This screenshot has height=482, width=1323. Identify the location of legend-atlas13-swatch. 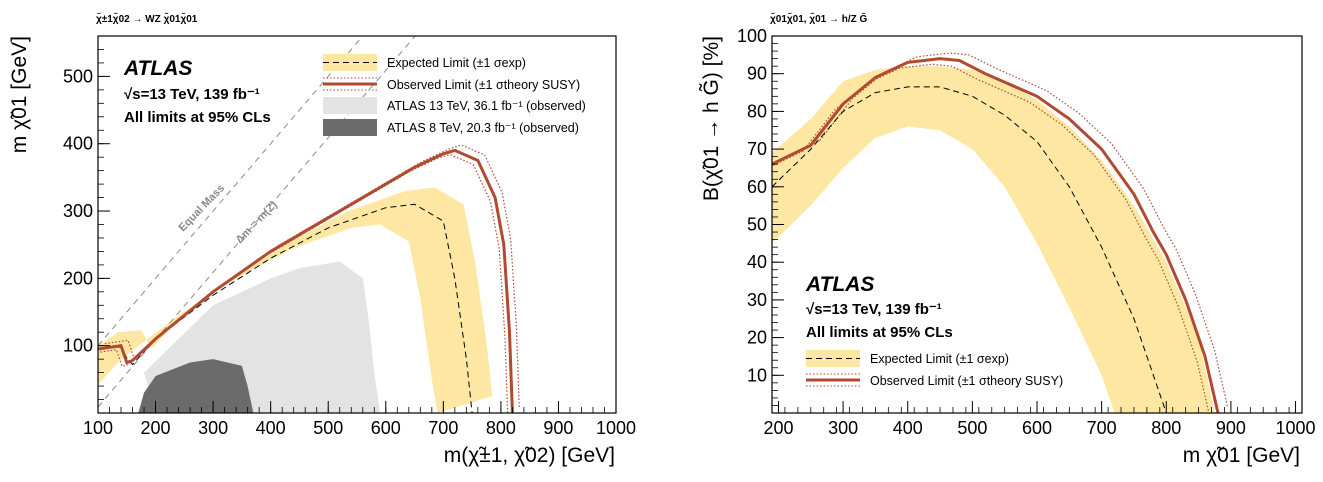
(350, 105).